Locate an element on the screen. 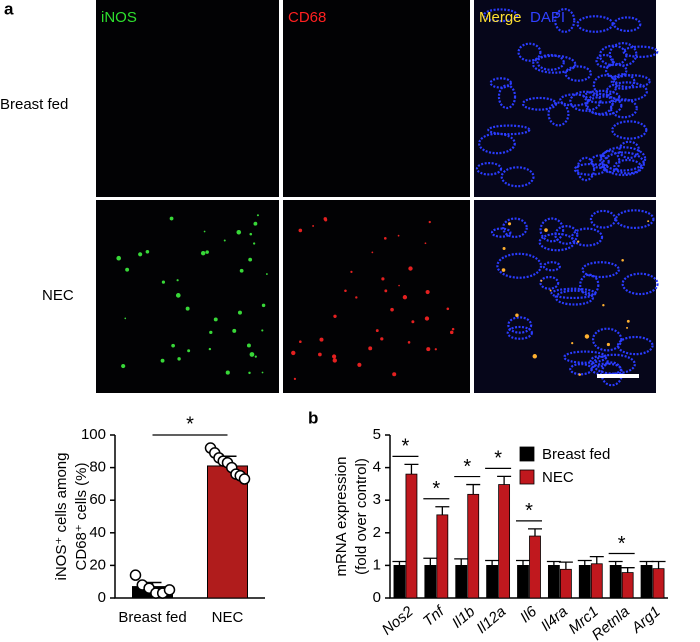 The image size is (700, 642). image-inos-nec is located at coordinates (187, 296).